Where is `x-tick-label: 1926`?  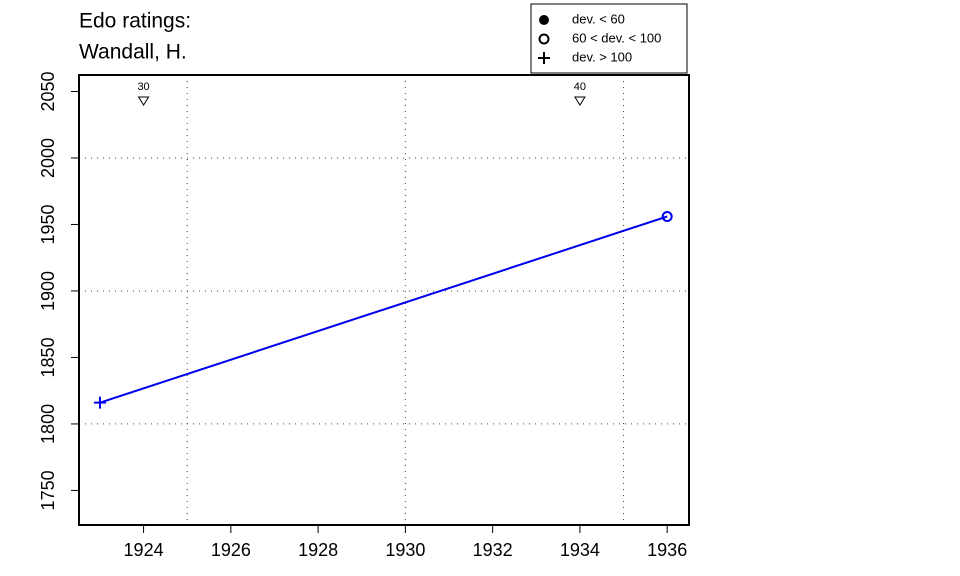 x-tick-label: 1926 is located at coordinates (231, 550).